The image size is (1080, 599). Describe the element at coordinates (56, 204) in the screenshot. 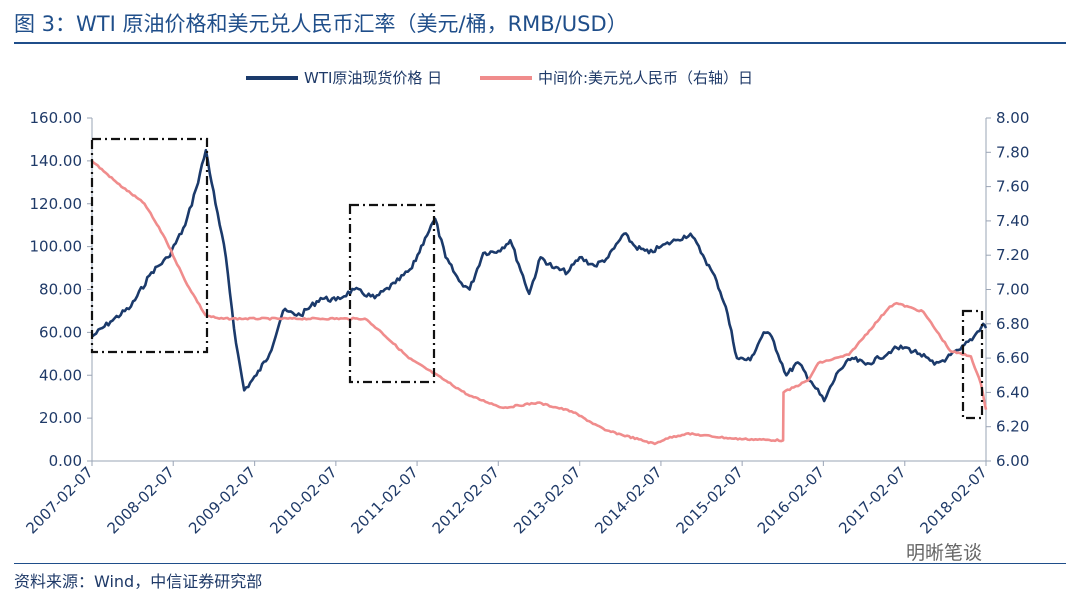

I see `y-left-tick-label: 120.00` at that location.